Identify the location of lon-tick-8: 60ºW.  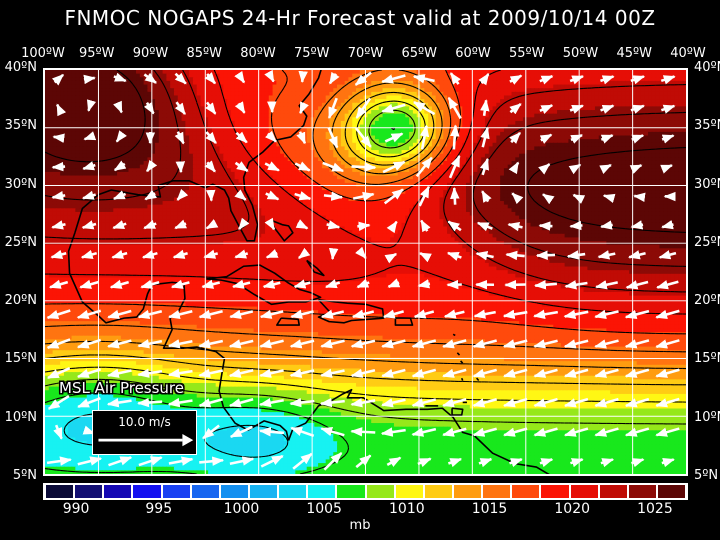
(473, 53).